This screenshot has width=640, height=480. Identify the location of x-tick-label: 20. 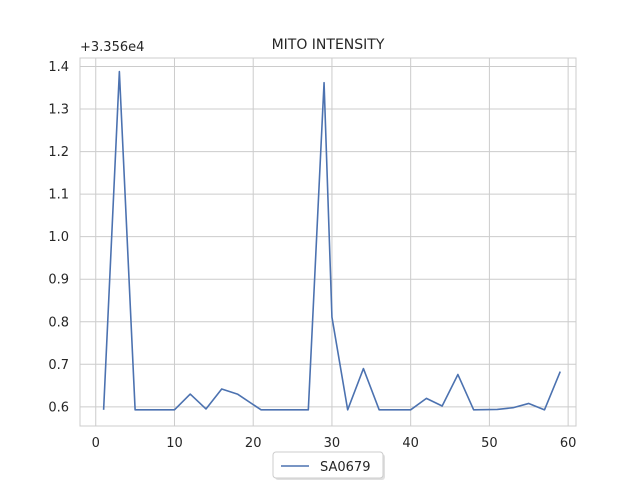
(253, 443).